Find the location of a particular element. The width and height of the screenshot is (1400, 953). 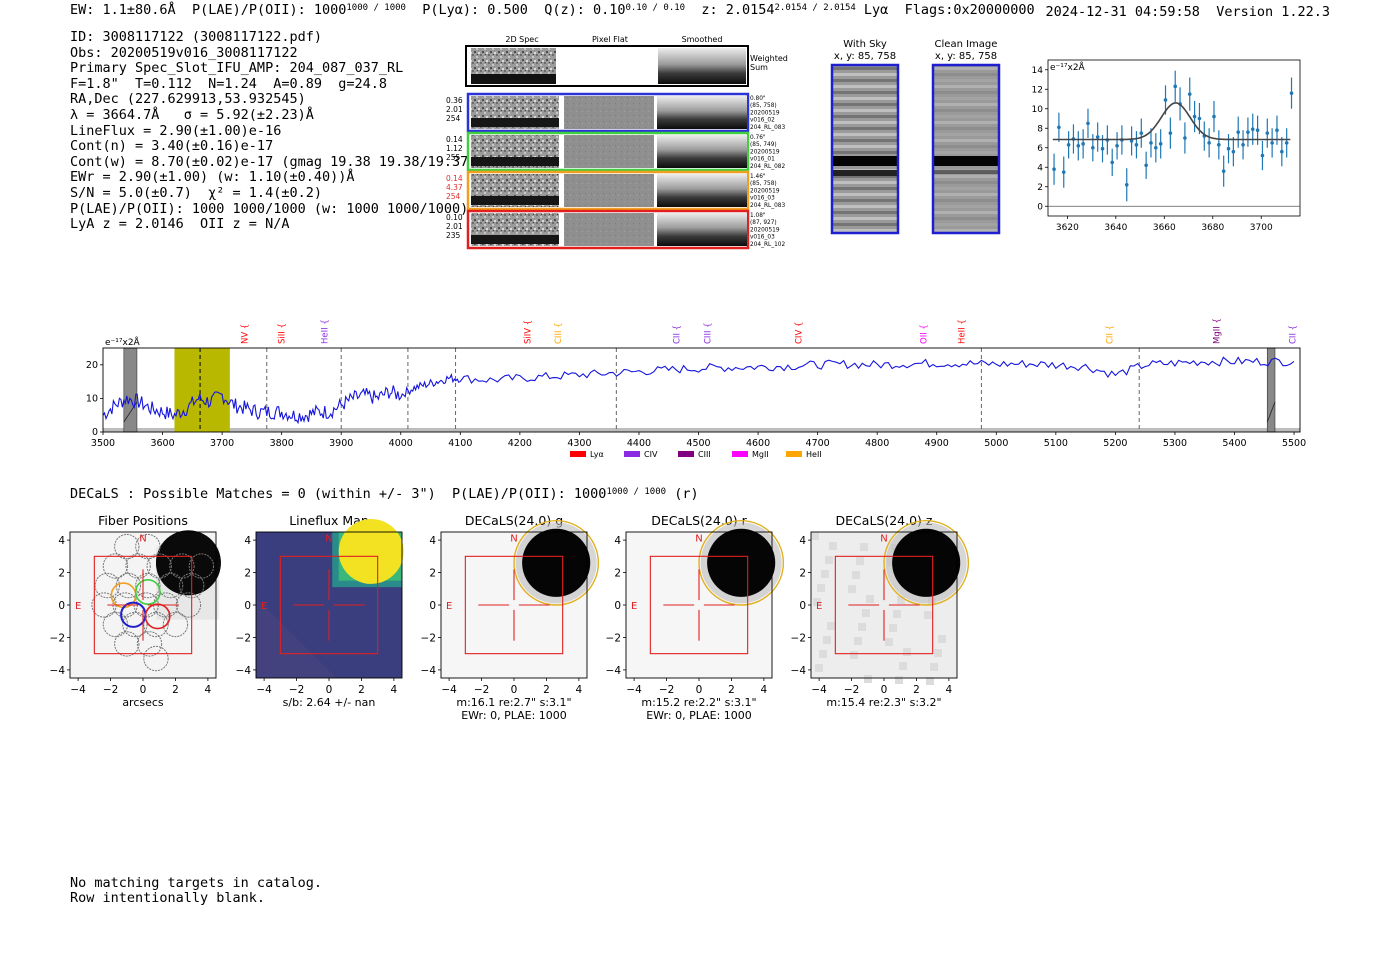

plae-range: 1000 / 1000 is located at coordinates (376, 8).